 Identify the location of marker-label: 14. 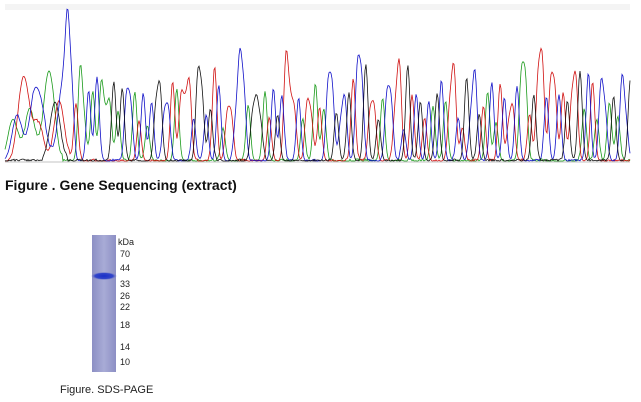
(125, 347).